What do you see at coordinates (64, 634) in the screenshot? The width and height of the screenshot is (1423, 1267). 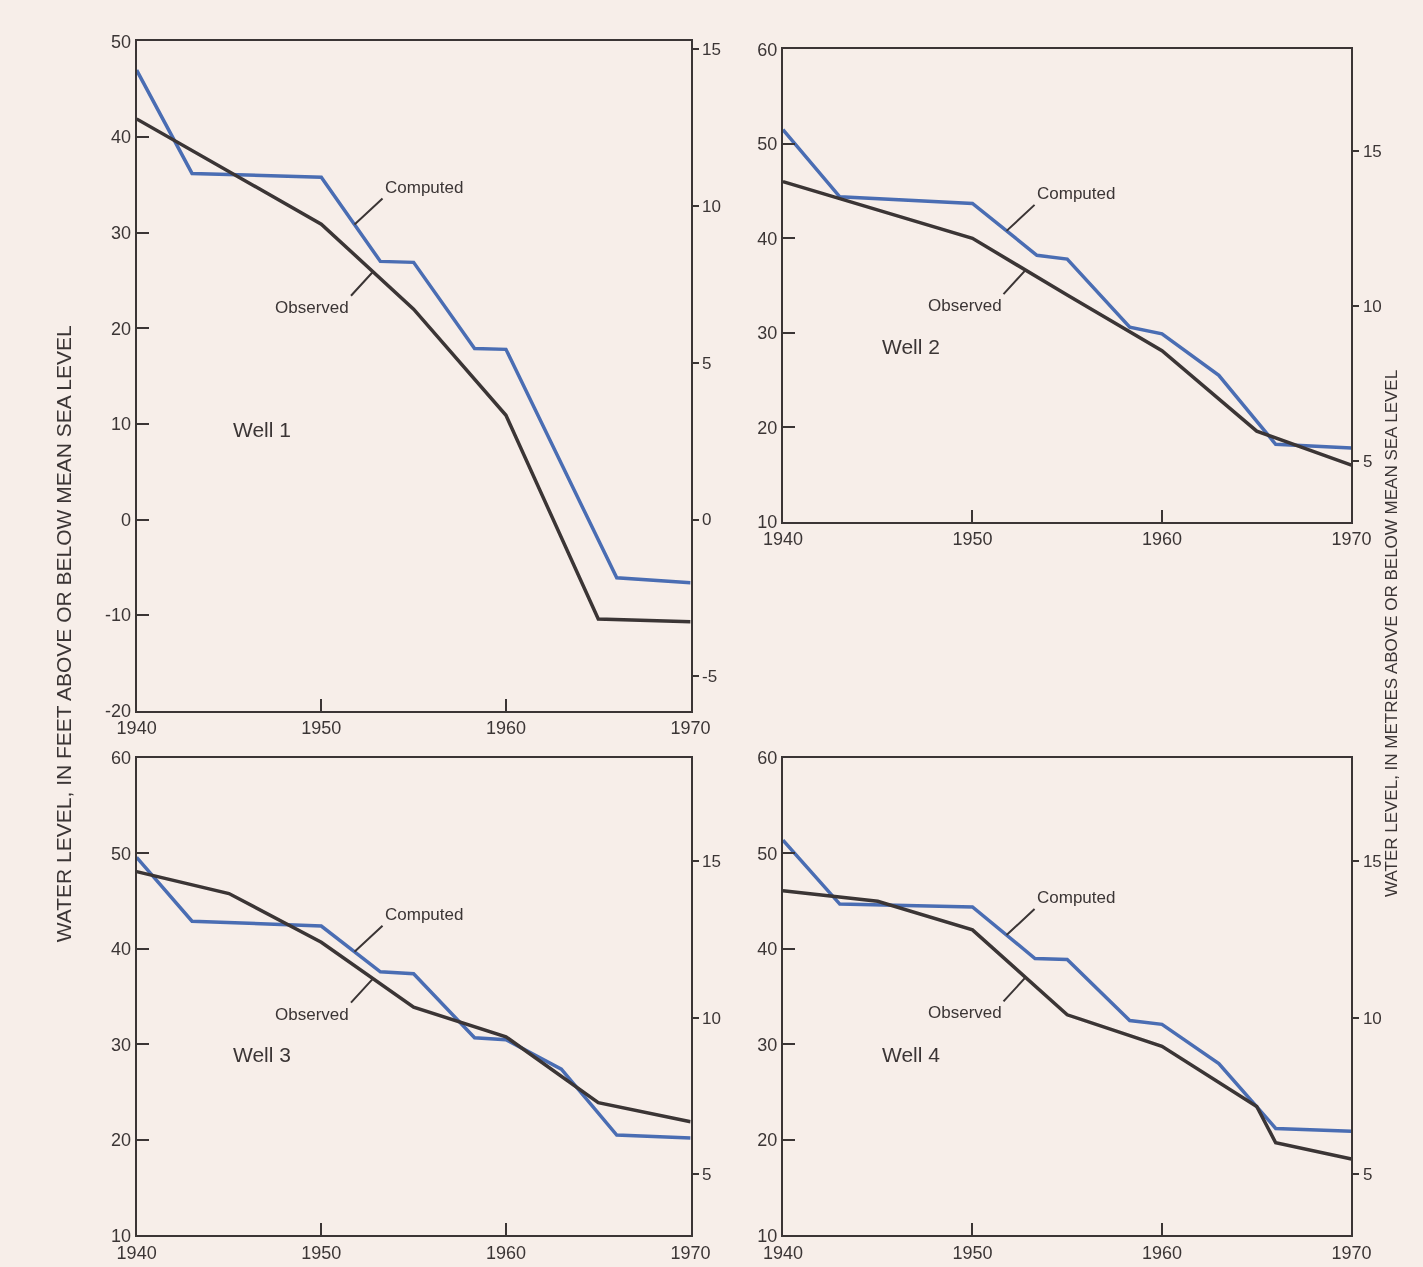 I see `y-axis-title: WATER LEVEL, IN FEET ABOVE OR BELOW MEAN SEA LEVEL` at bounding box center [64, 634].